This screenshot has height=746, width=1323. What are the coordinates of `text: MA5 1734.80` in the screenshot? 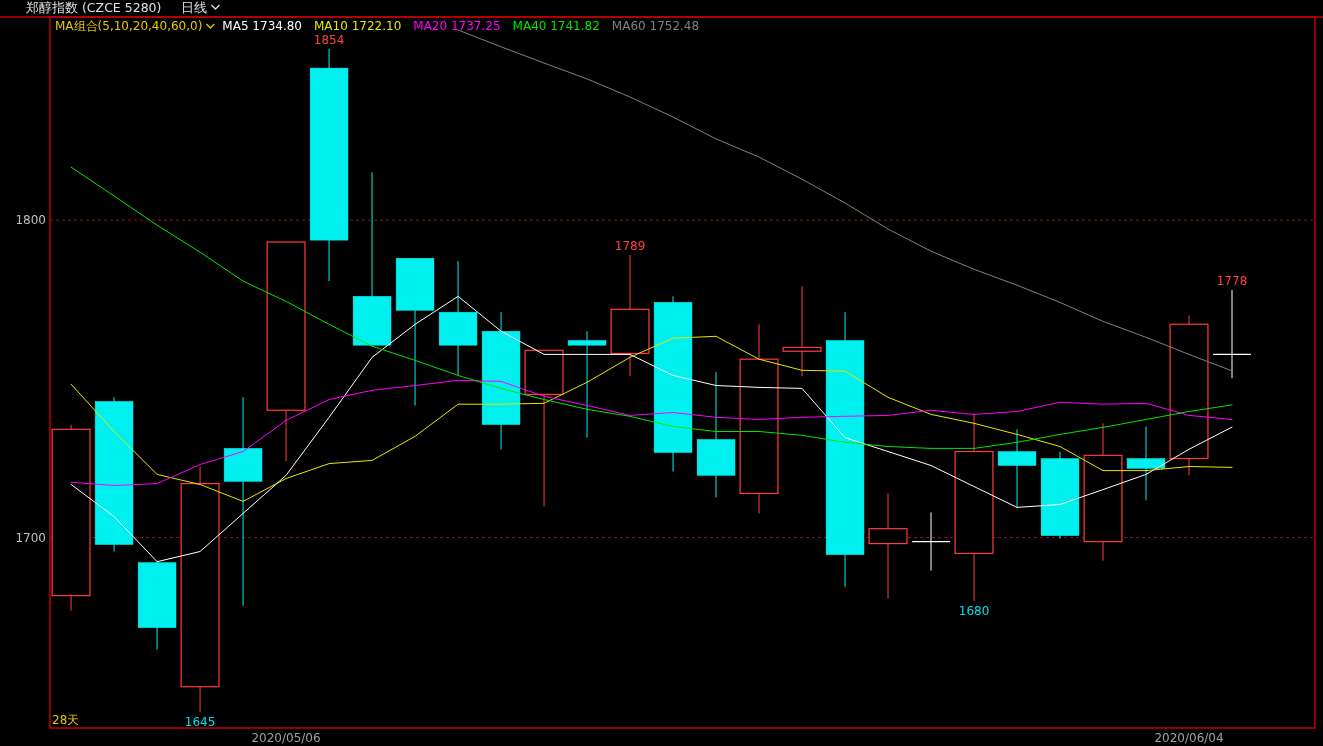 It's located at (262, 26).